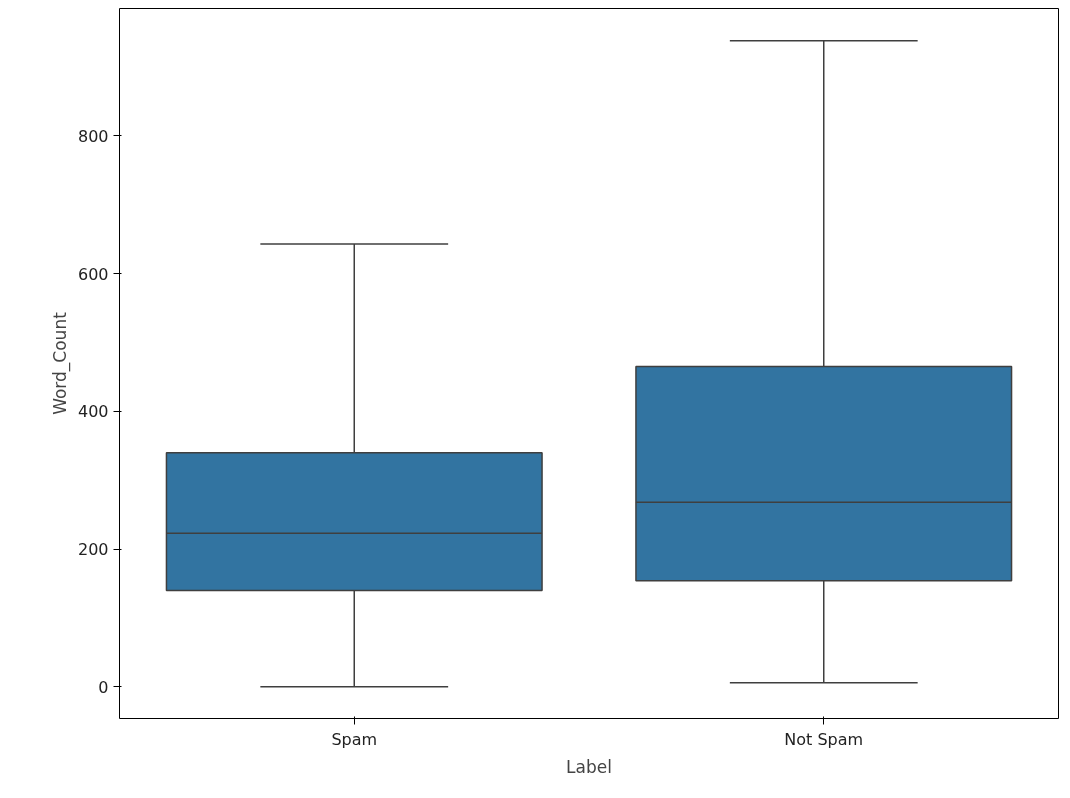 This screenshot has height=798, width=1070. I want to click on y-axis-title: Word_Count, so click(60, 363).